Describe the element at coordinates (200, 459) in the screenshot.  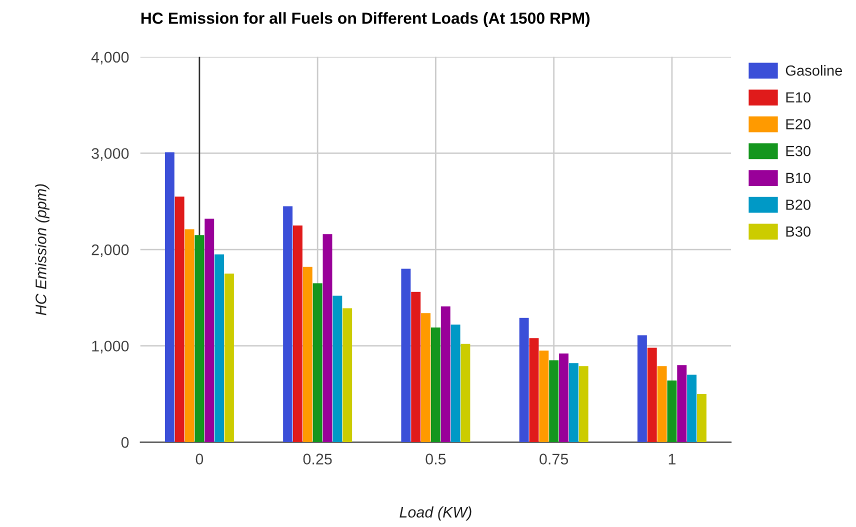
I see `x-tick-label: 0` at that location.